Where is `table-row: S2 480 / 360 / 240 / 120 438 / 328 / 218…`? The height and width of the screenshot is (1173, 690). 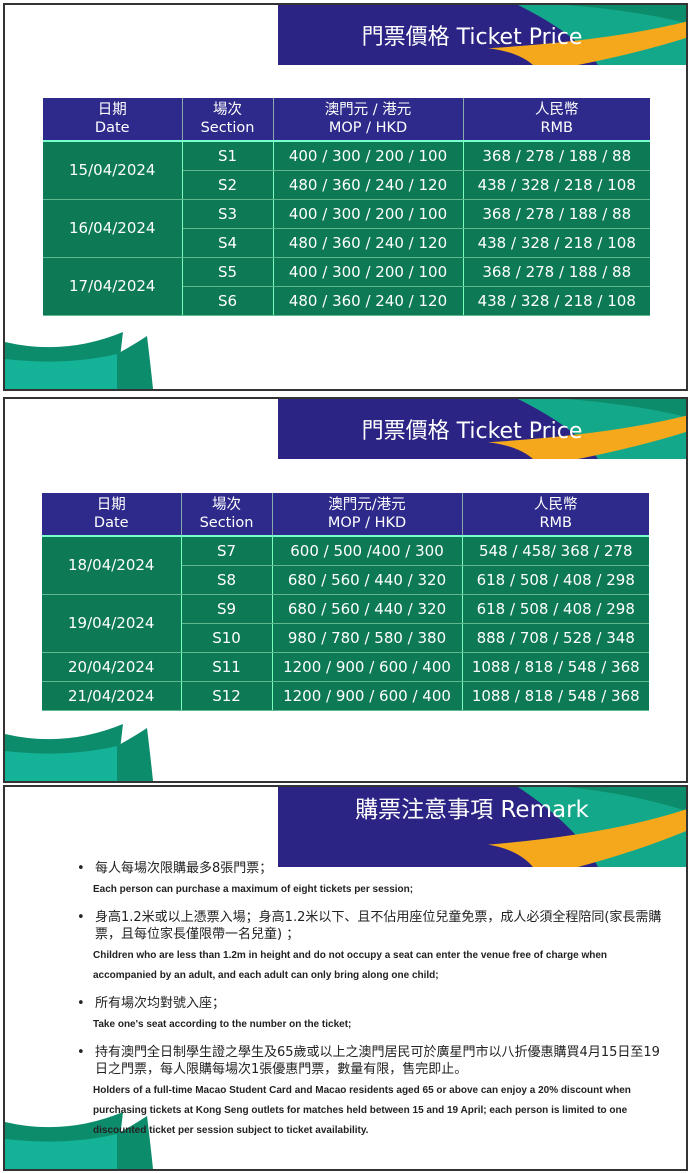 table-row: S2 480 / 360 / 240 / 120 438 / 328 / 218… is located at coordinates (346, 185).